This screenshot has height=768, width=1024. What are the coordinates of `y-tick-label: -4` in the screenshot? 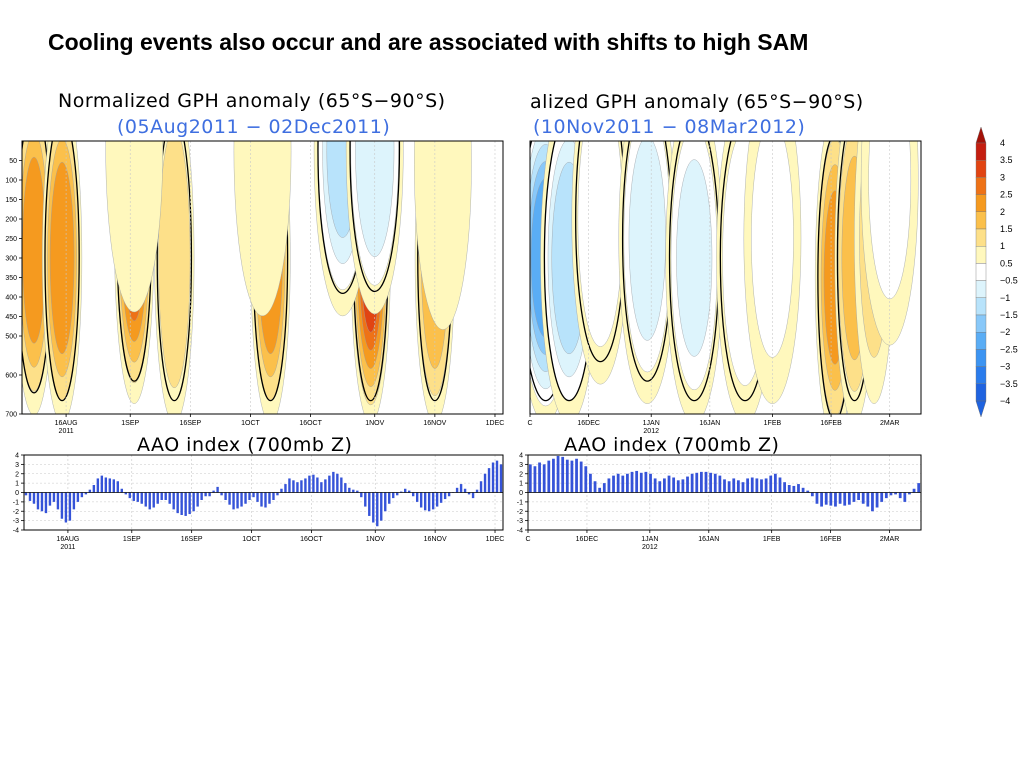 It's located at (520, 531).